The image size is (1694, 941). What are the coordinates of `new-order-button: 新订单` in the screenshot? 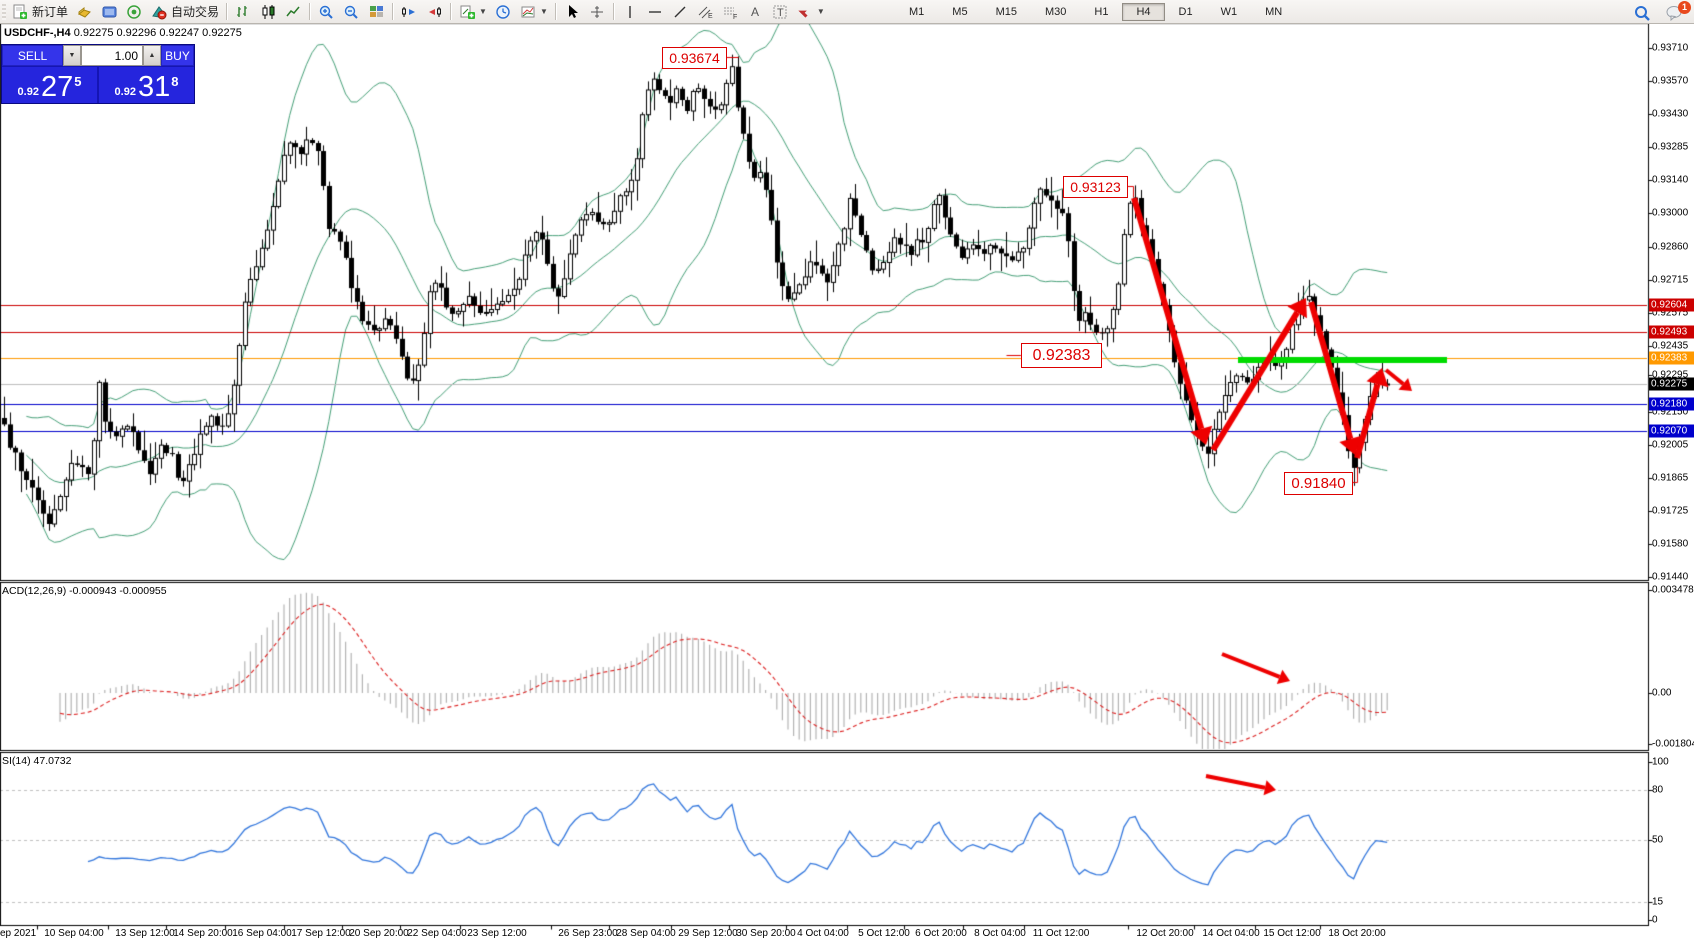 It's located at (40, 12).